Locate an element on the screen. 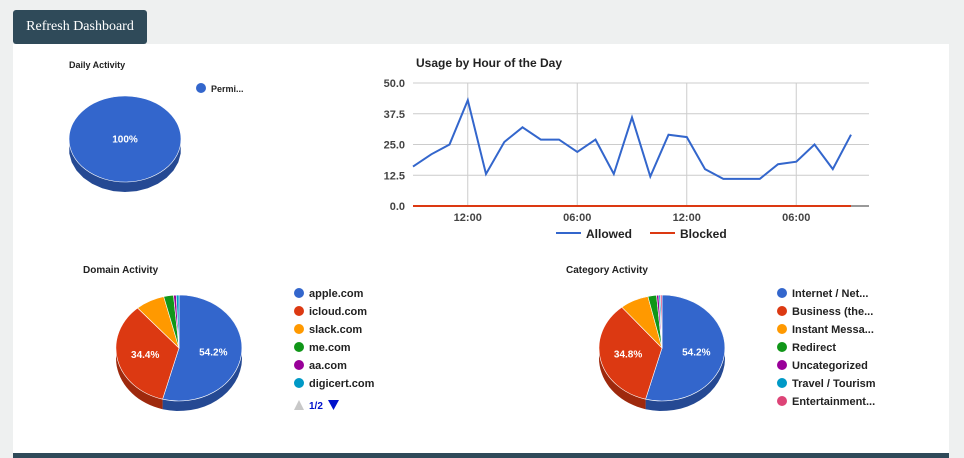  legend-item: me.com is located at coordinates (330, 348).